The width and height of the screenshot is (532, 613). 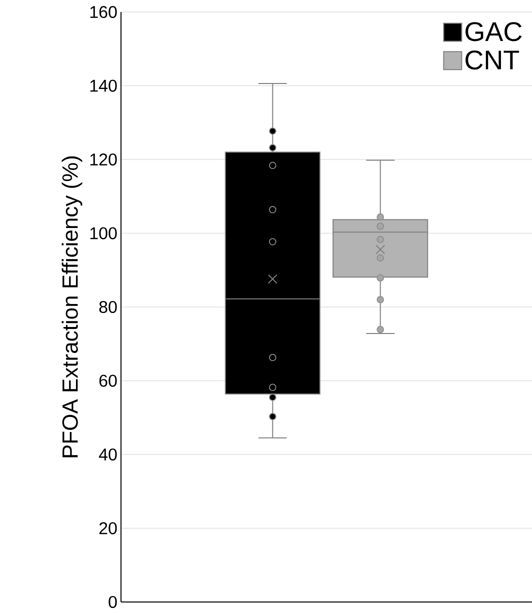 I want to click on y-tick-label: 160, so click(x=103, y=12).